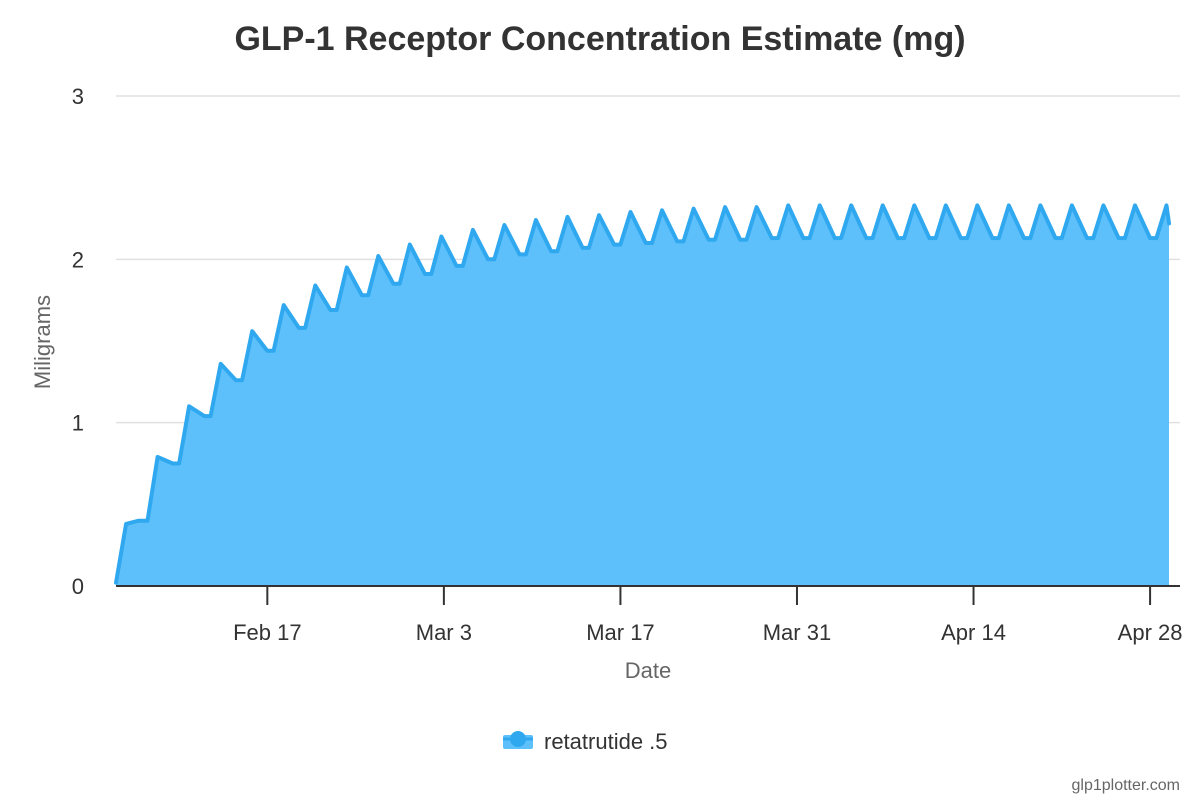 The image size is (1200, 800). I want to click on legend-marker, so click(518, 739).